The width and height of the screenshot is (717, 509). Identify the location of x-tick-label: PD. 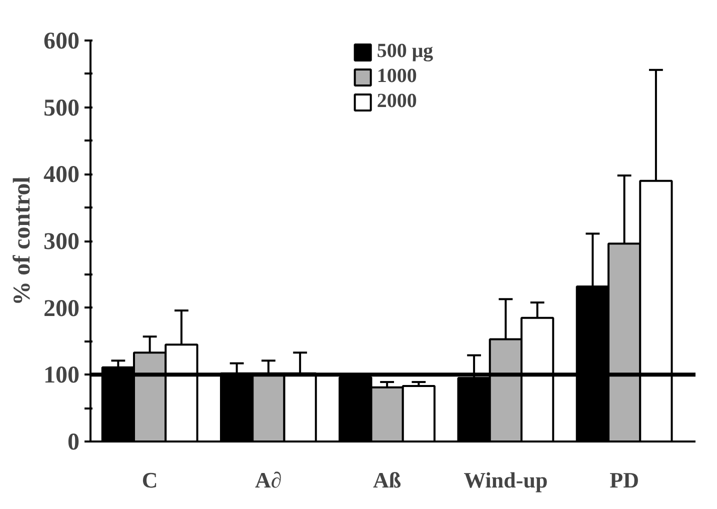
(624, 480).